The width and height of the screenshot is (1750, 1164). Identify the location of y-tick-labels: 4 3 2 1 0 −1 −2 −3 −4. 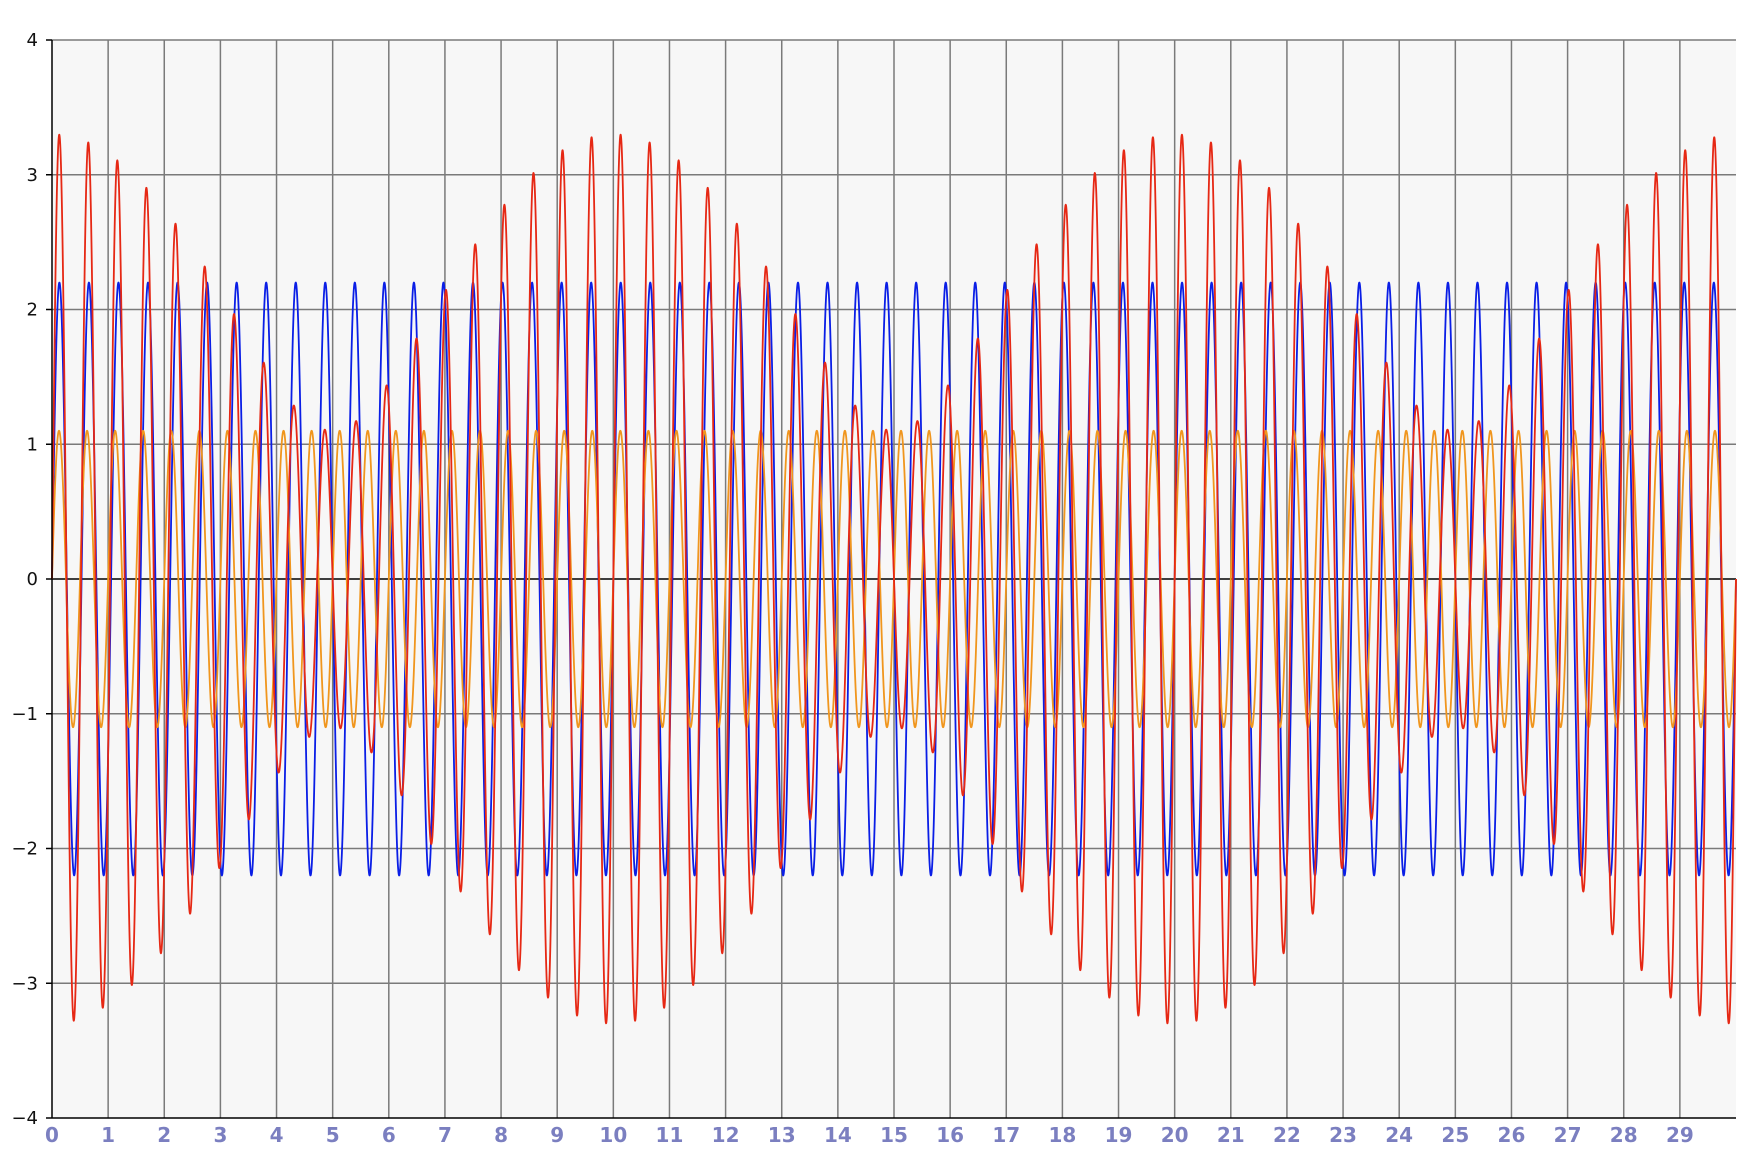
(24, 579).